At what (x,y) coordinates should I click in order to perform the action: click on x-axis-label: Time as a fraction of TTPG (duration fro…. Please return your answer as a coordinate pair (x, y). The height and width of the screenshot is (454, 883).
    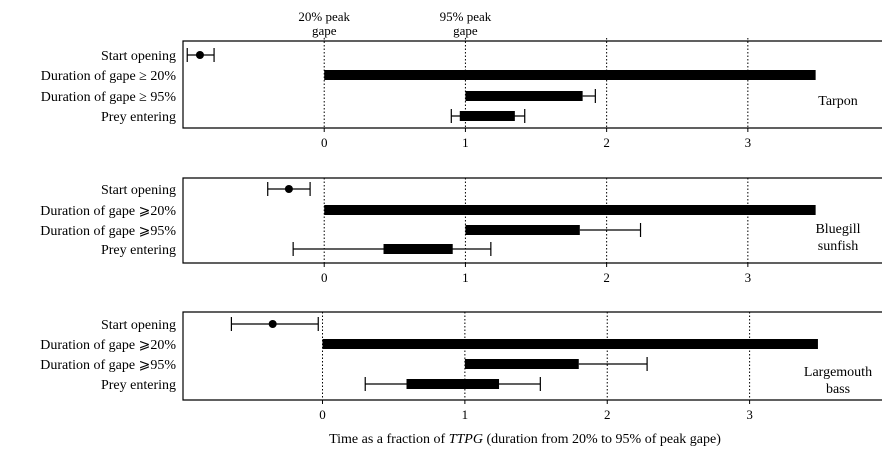
    Looking at the image, I should click on (525, 439).